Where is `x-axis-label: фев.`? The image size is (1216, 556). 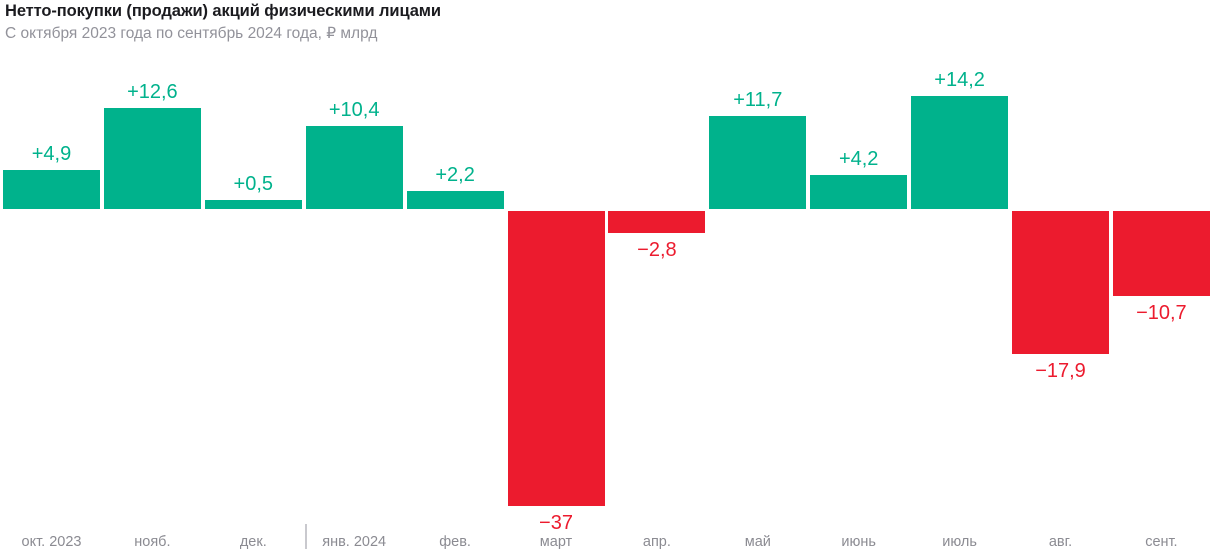
x-axis-label: фев. is located at coordinates (455, 542).